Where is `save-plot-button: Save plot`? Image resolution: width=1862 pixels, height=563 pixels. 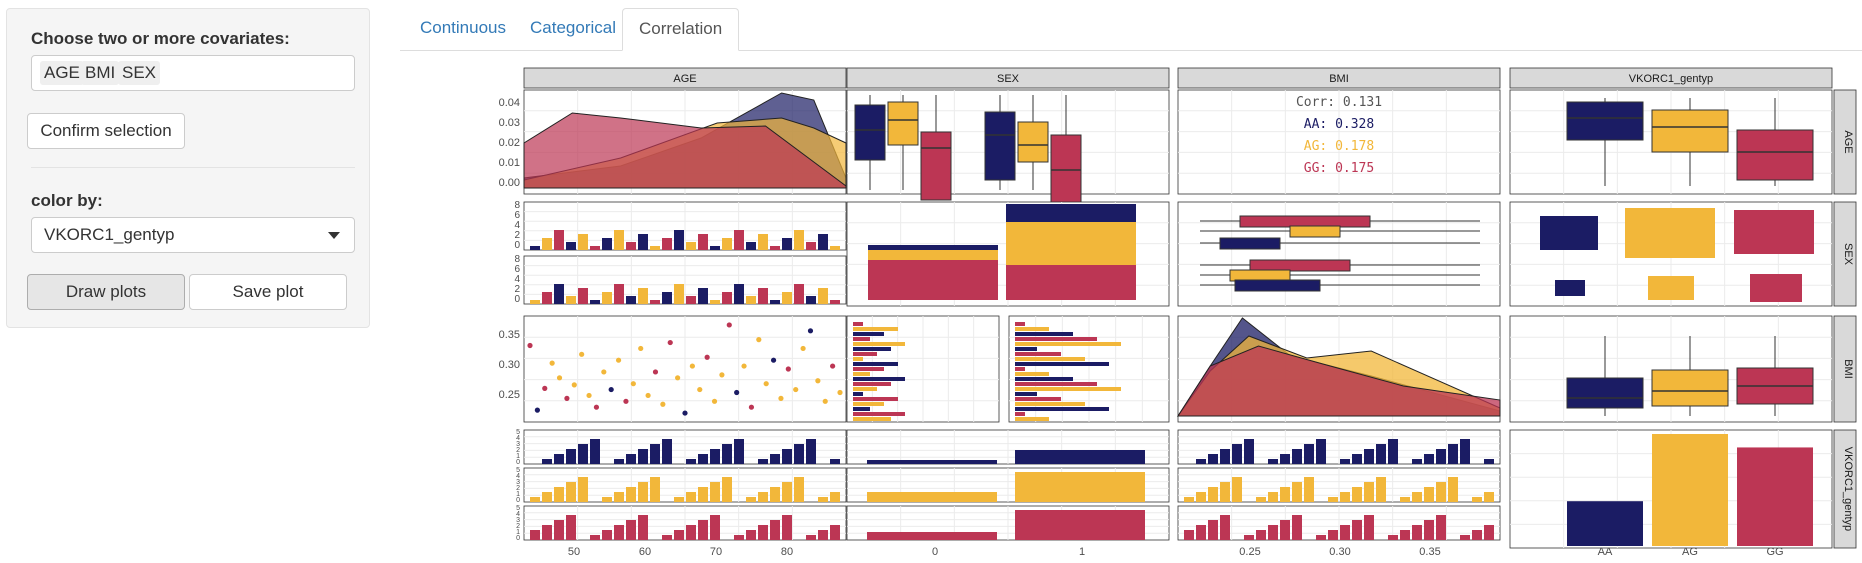 save-plot-button: Save plot is located at coordinates (268, 292).